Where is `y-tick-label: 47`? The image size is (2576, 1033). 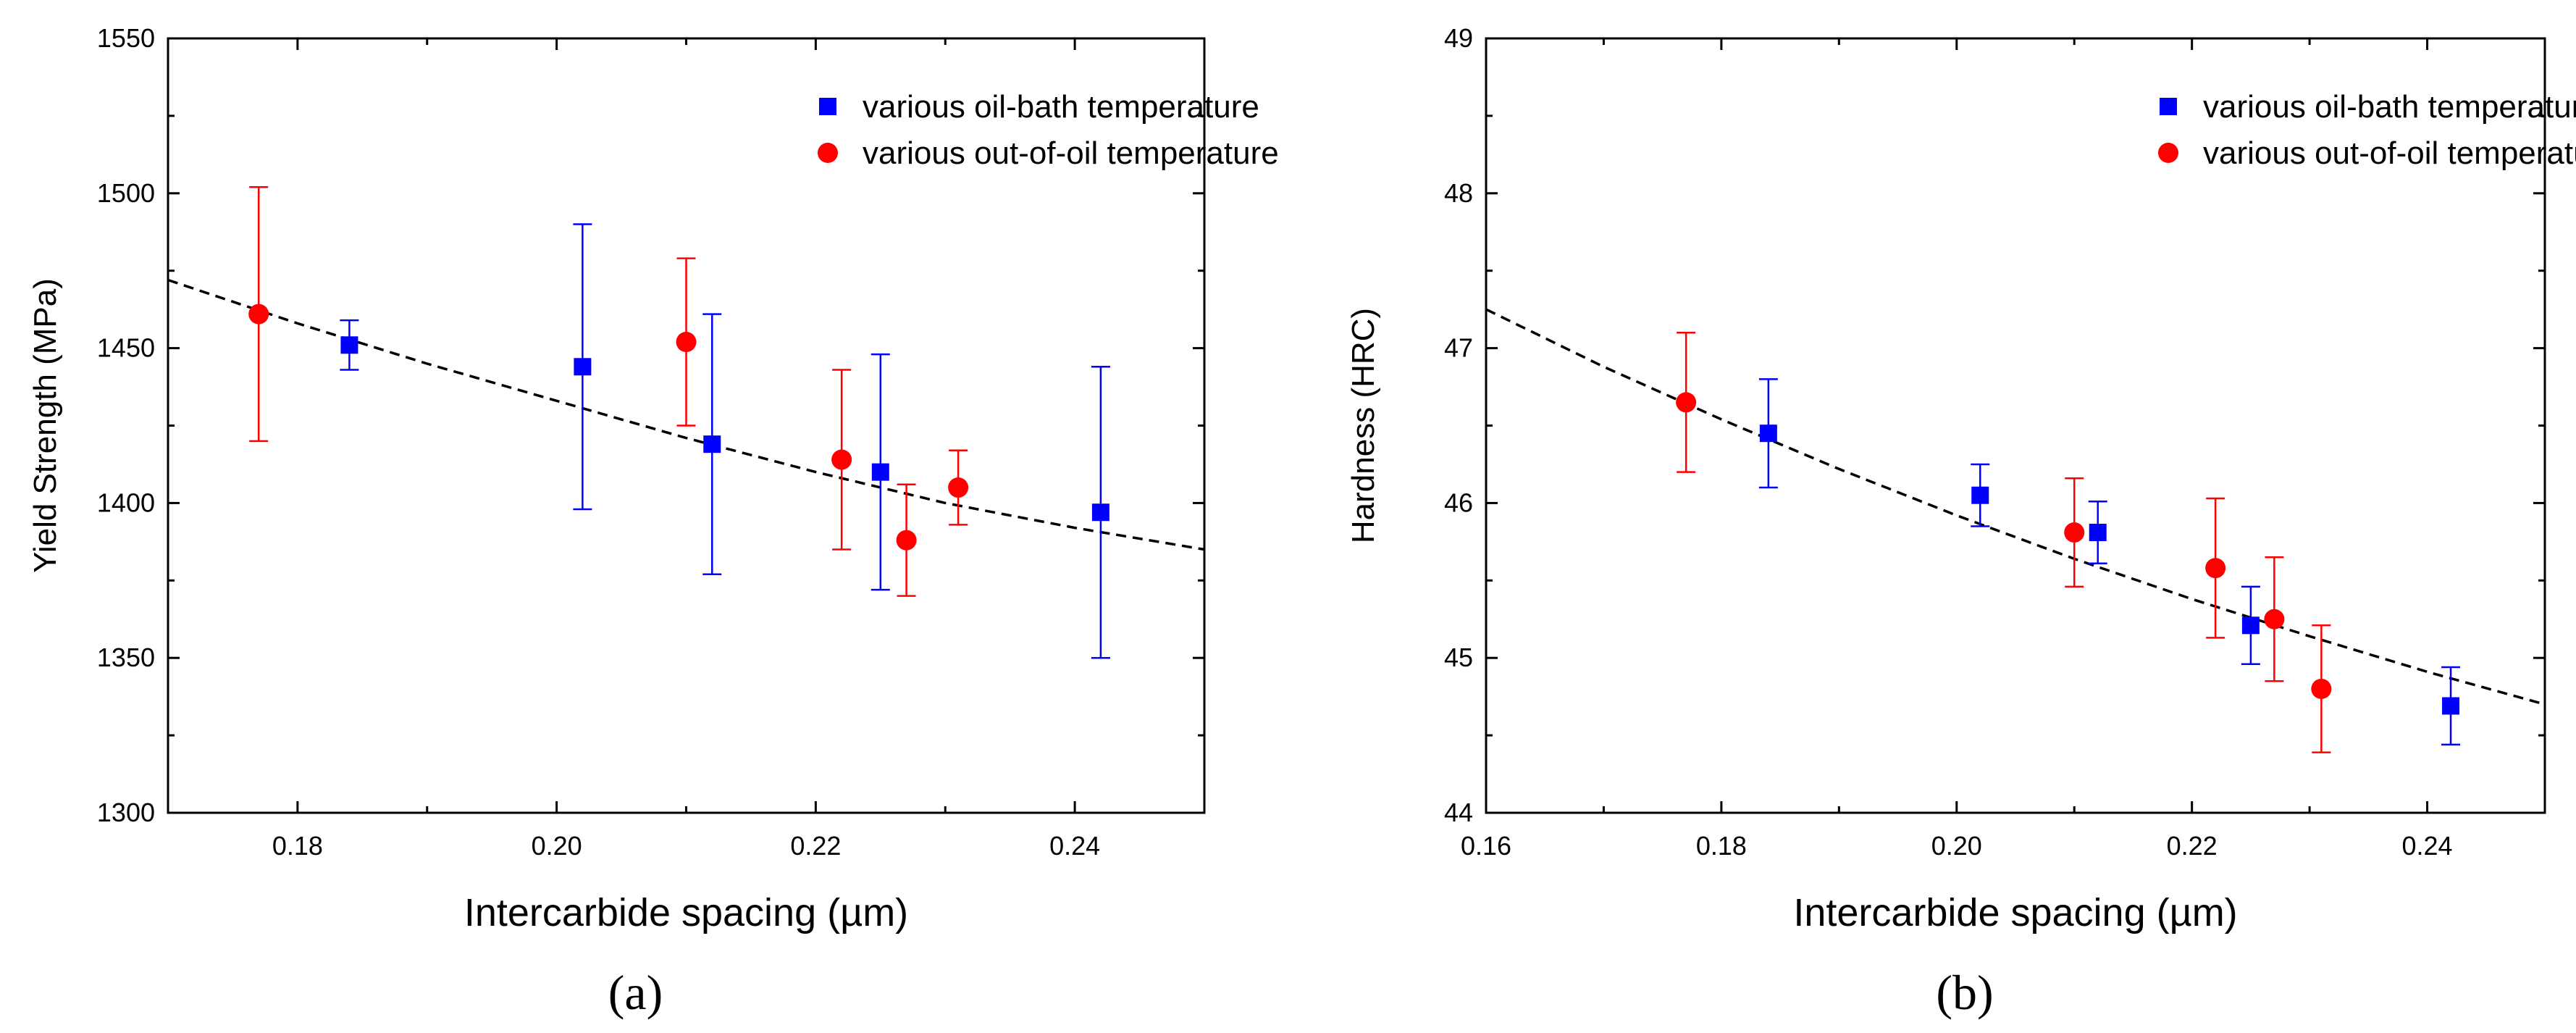
y-tick-label: 47 is located at coordinates (1458, 348).